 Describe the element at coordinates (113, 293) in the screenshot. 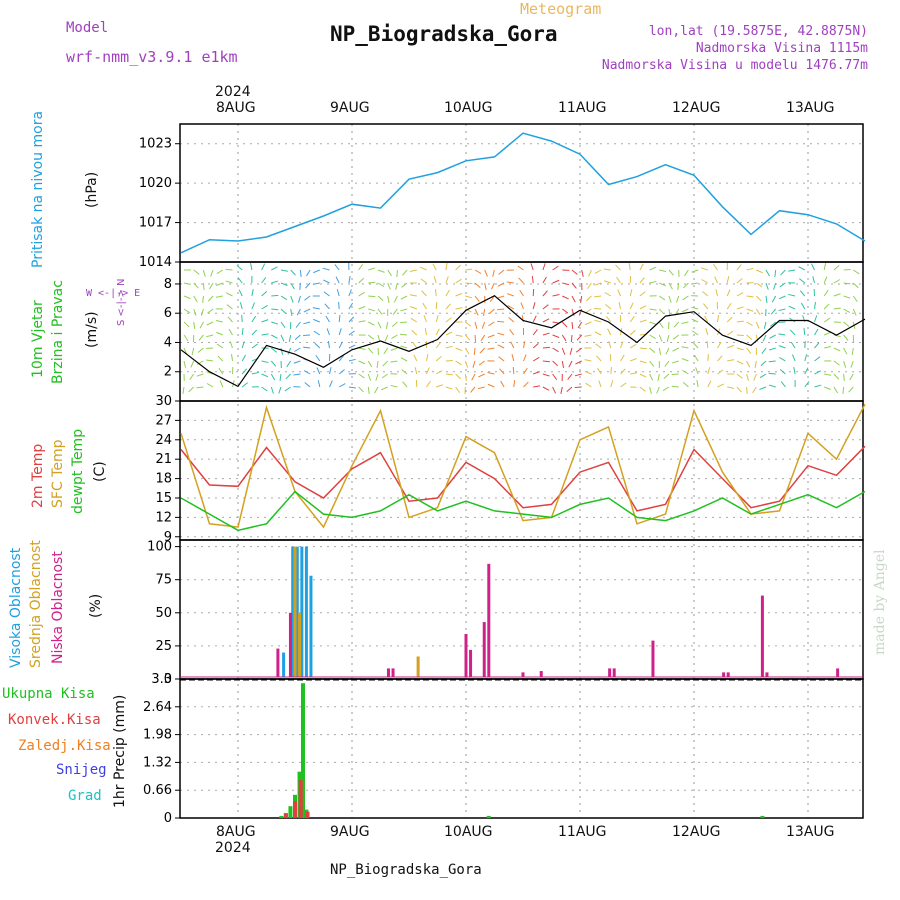

I see `wind-compass: W <-|-> E` at that location.